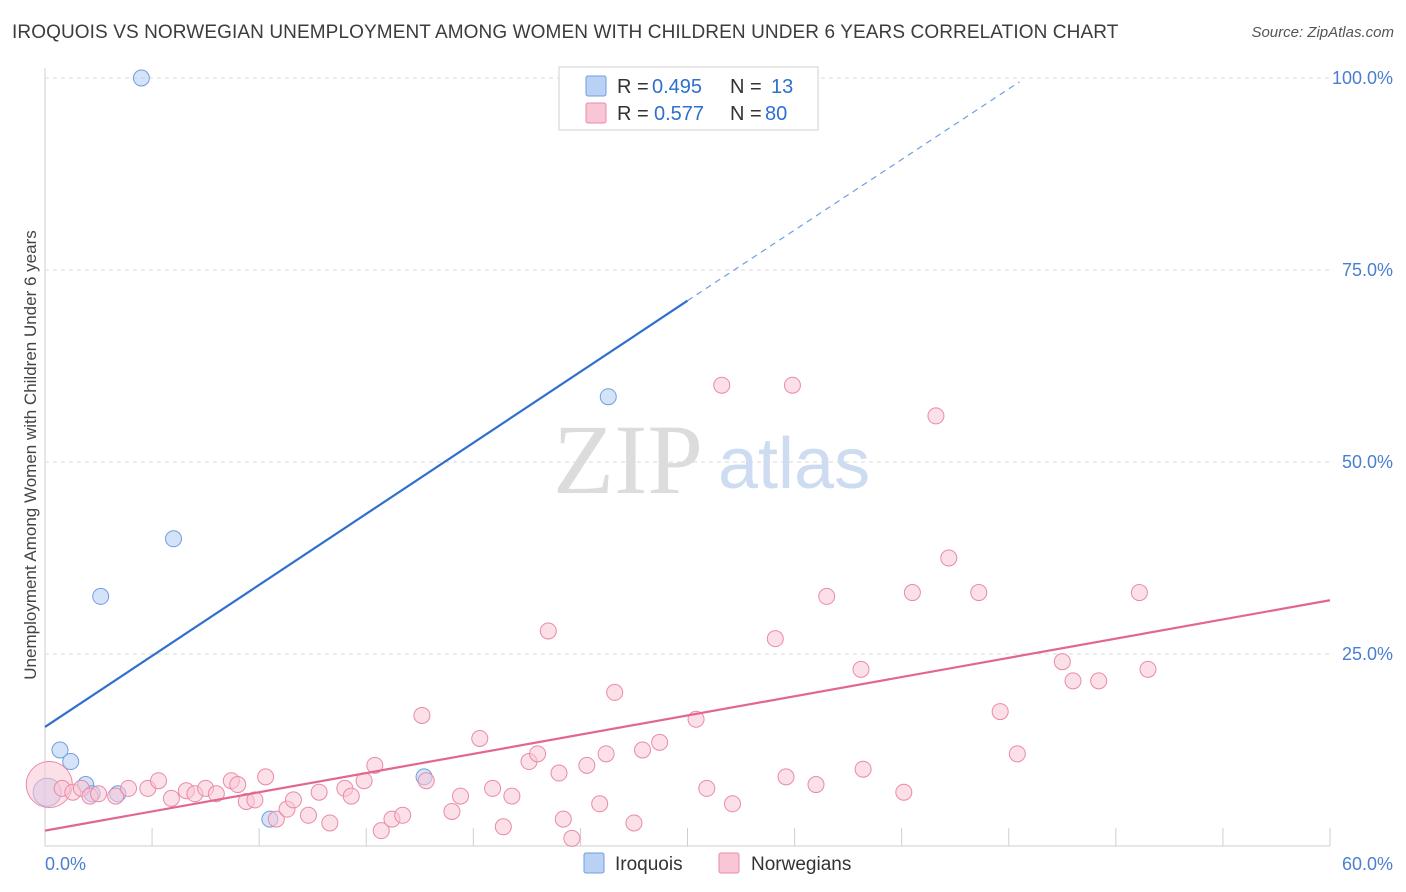 This screenshot has width=1406, height=892. Describe the element at coordinates (794, 464) in the screenshot. I see `watermark-atlas: atlas` at that location.